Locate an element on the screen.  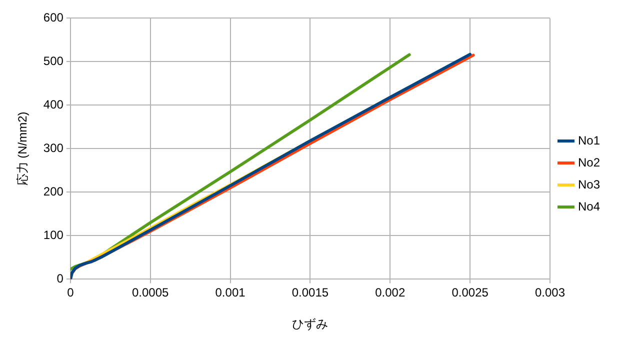
y-tick-label: 0 is located at coordinates (60, 279).